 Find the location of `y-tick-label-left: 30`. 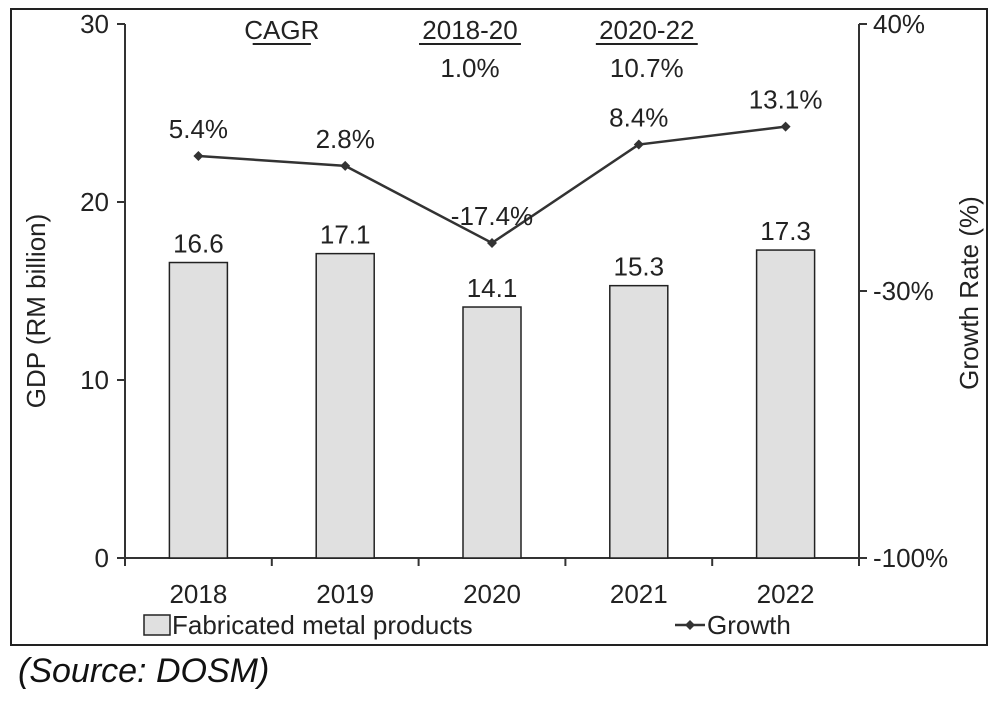

y-tick-label-left: 30 is located at coordinates (94, 24).